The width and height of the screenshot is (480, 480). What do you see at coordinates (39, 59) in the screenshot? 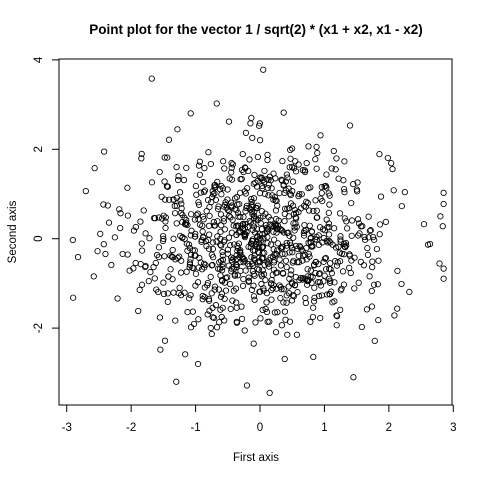
I see `y-tick-label: 4` at bounding box center [39, 59].